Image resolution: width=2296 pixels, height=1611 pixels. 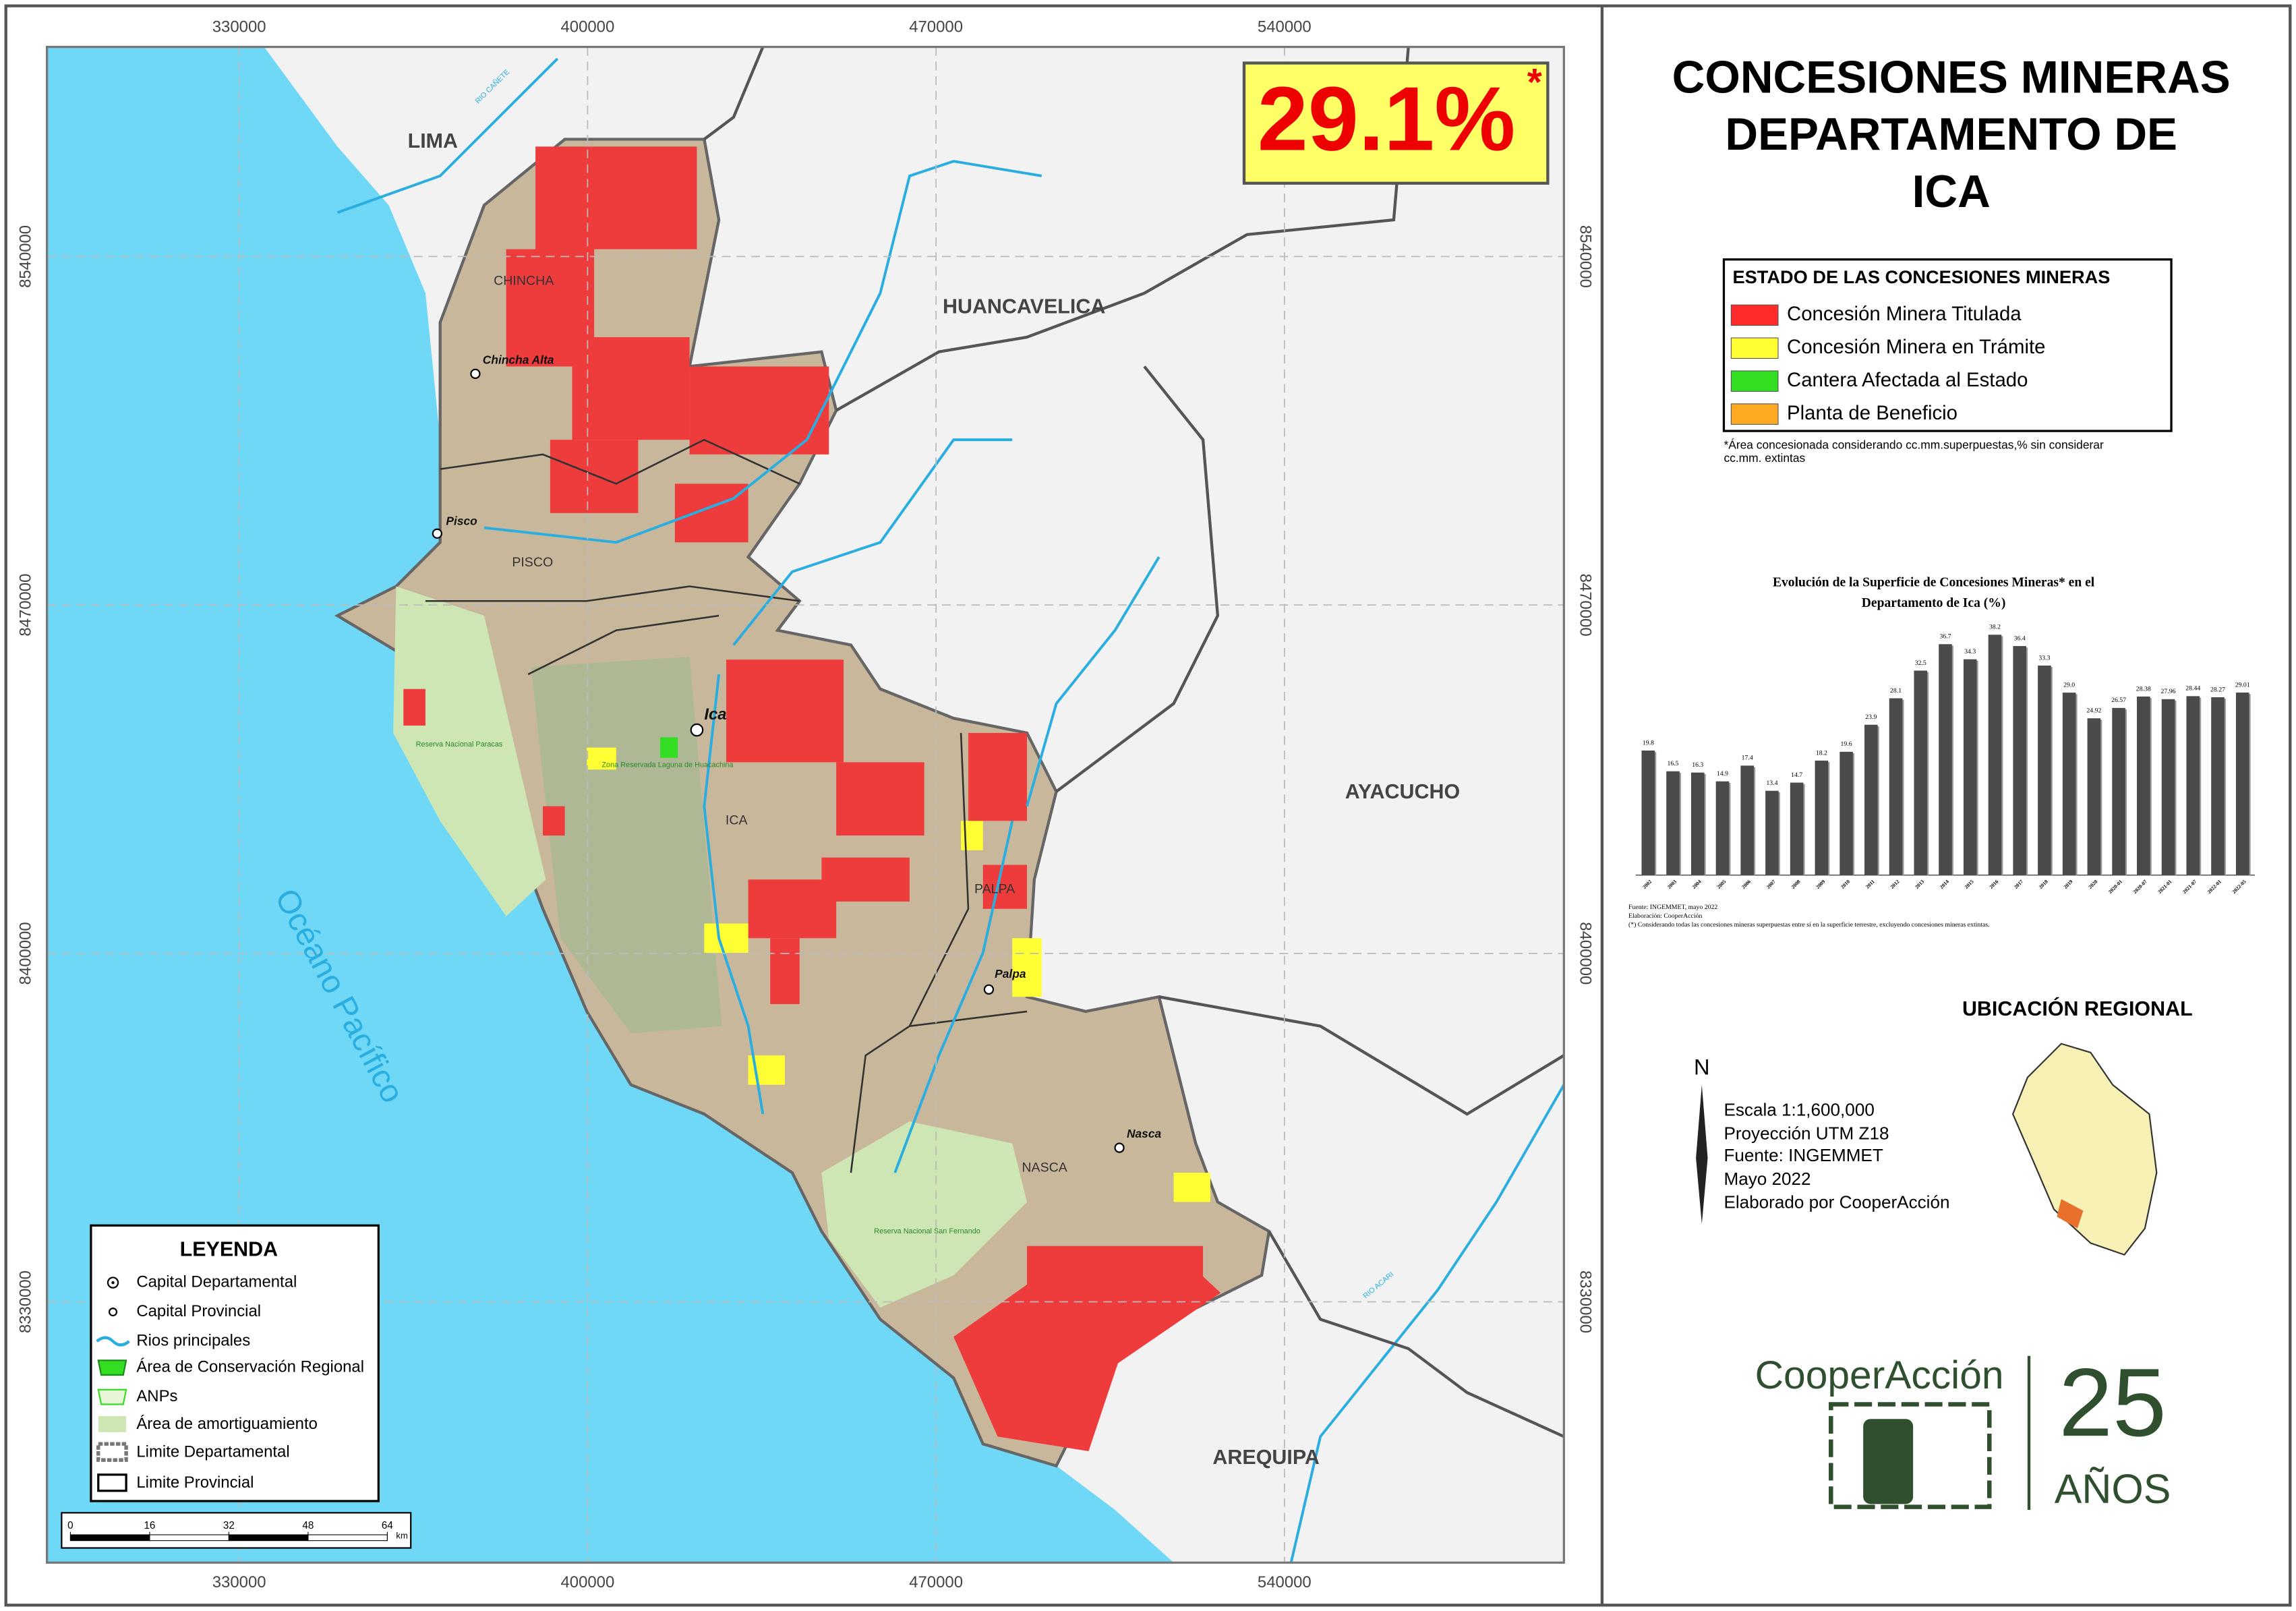 What do you see at coordinates (229, 1525) in the screenshot?
I see `scale-tick-label: 32` at bounding box center [229, 1525].